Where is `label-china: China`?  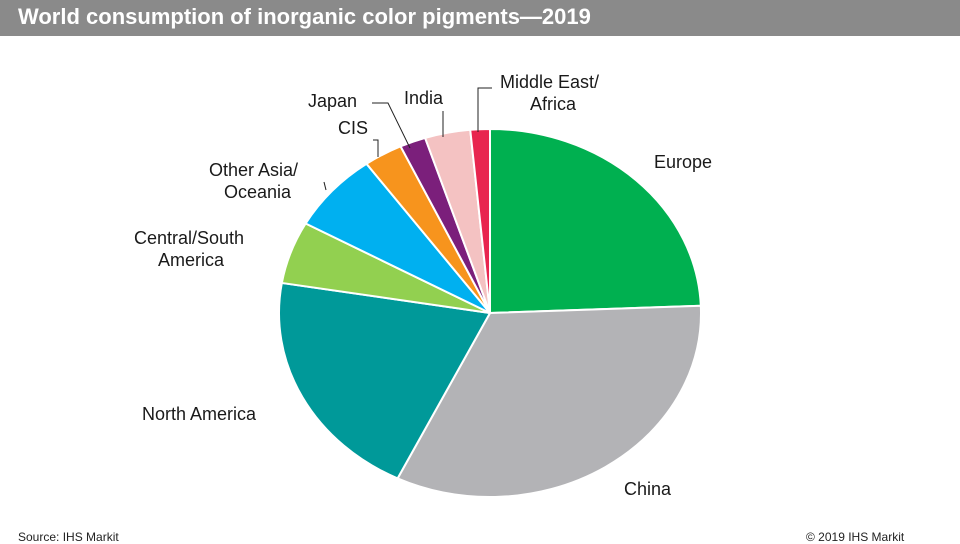
label-china: China is located at coordinates (648, 489).